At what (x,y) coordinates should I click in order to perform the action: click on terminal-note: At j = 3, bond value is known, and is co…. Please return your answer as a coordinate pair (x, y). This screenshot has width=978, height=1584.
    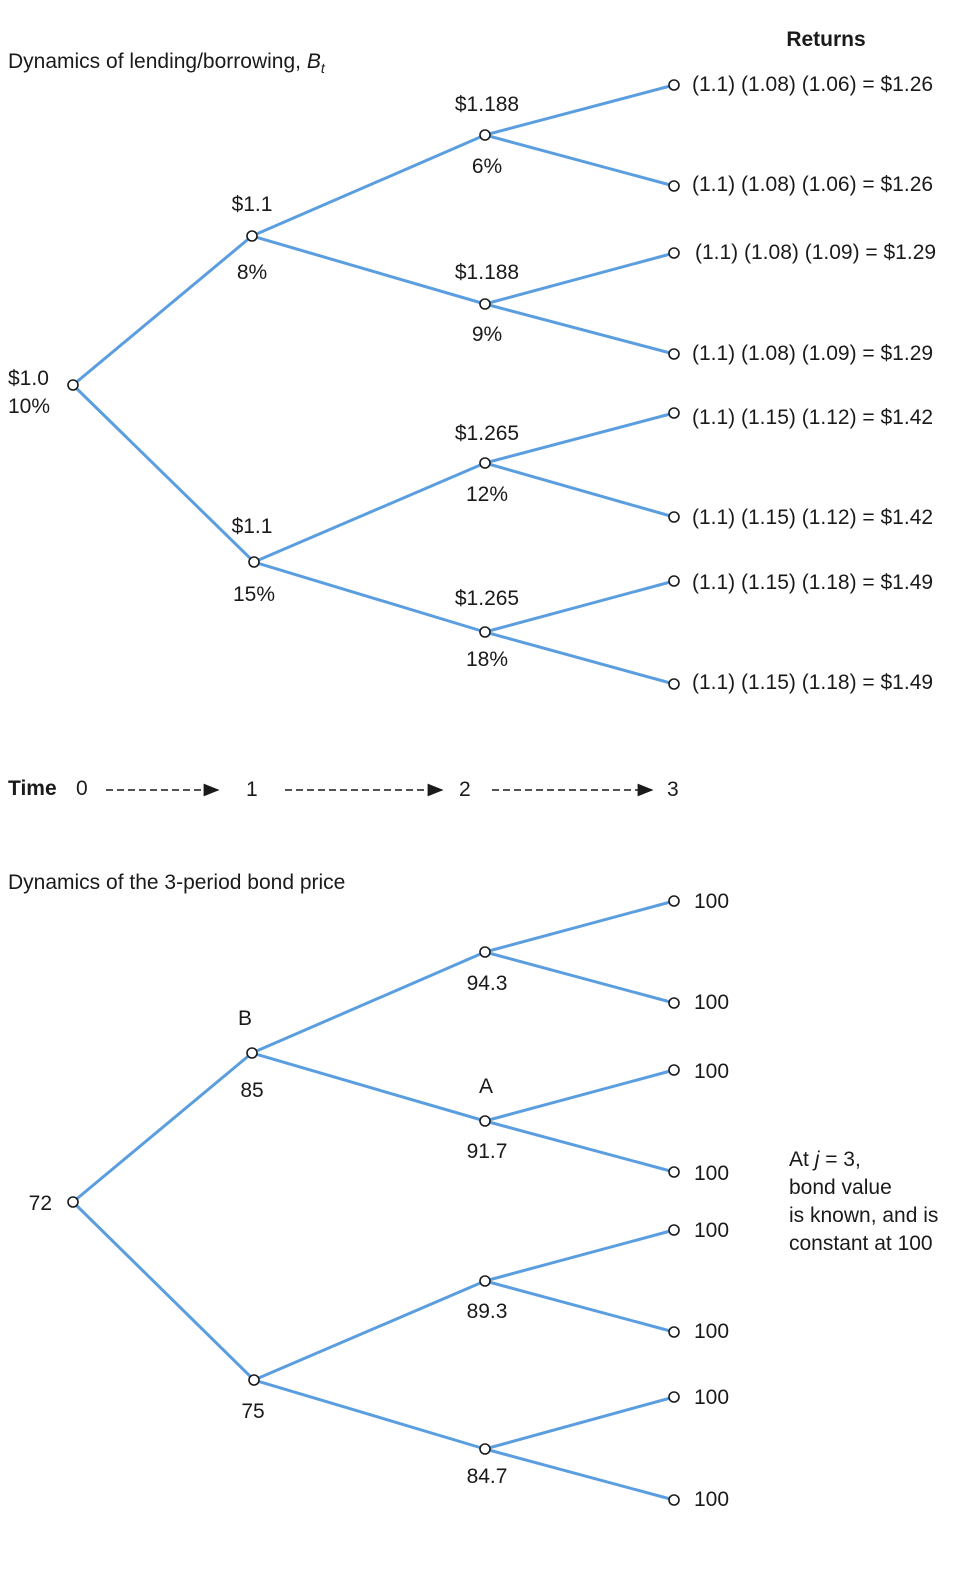
    Looking at the image, I should click on (863, 1201).